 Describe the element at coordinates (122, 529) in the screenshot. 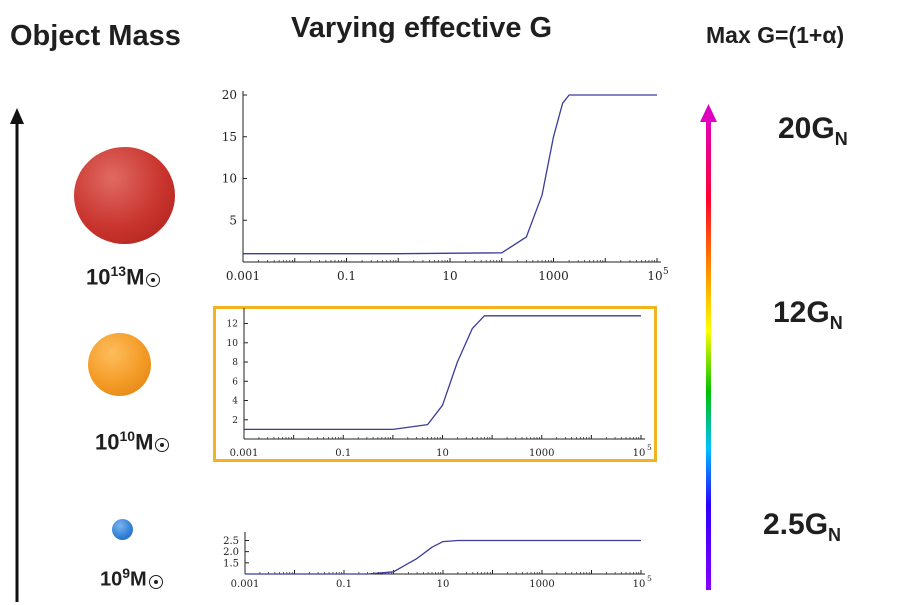

I see `small-mass-sphere` at that location.